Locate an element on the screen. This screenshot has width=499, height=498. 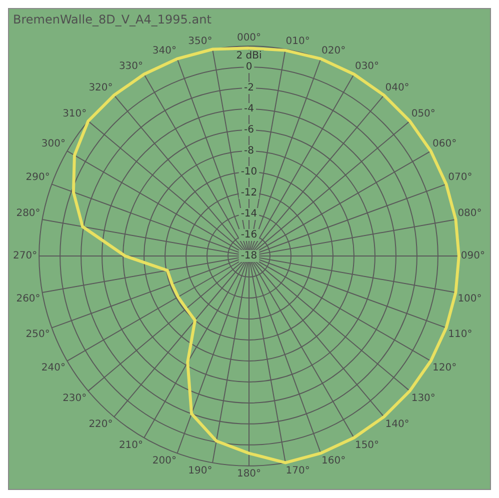
spoke-label: 000° is located at coordinates (249, 38).